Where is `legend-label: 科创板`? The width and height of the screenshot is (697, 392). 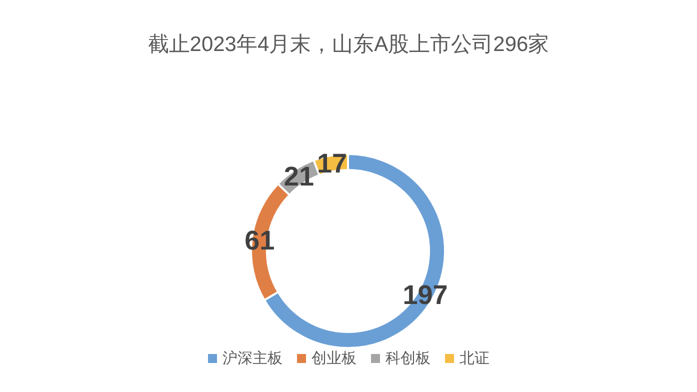
legend-label: 科创板 is located at coordinates (408, 358).